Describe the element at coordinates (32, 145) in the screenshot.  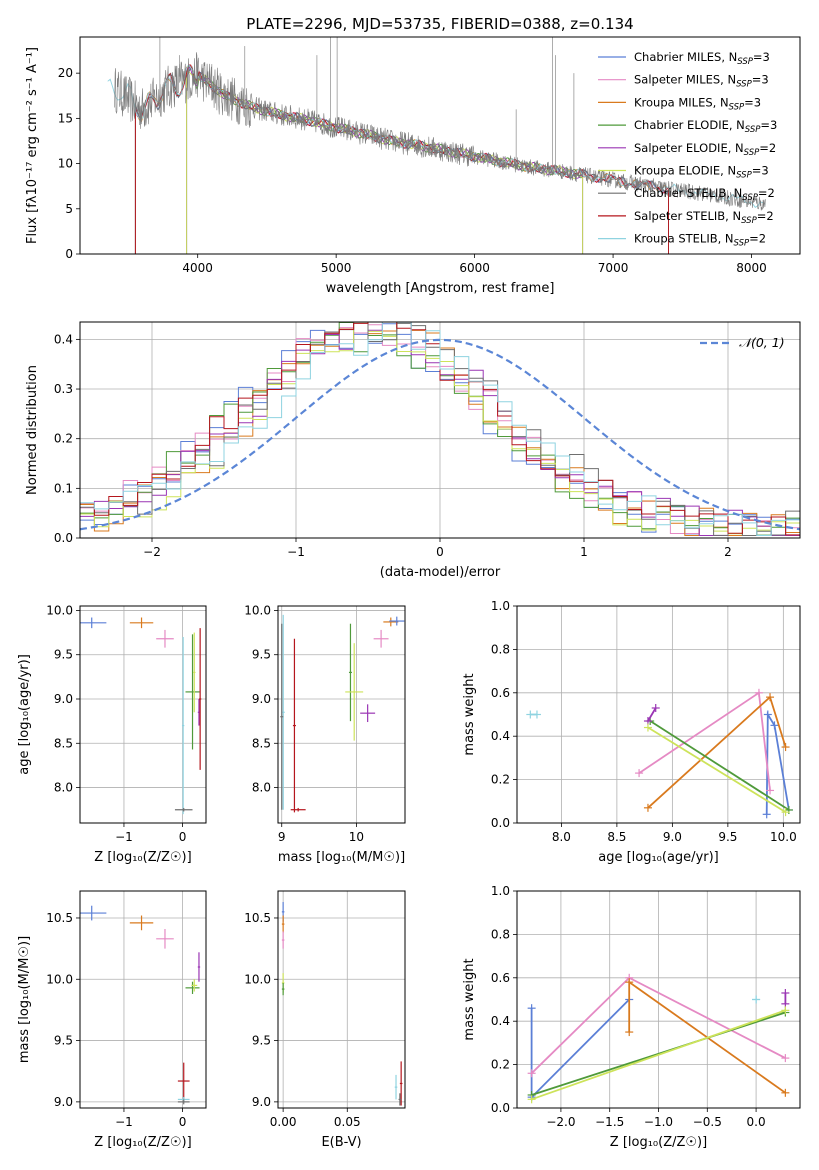
I see `y-axis-label: Flux [fλ10⁻¹⁷ erg cm⁻² s⁻¹ A⁻¹]` at that location.